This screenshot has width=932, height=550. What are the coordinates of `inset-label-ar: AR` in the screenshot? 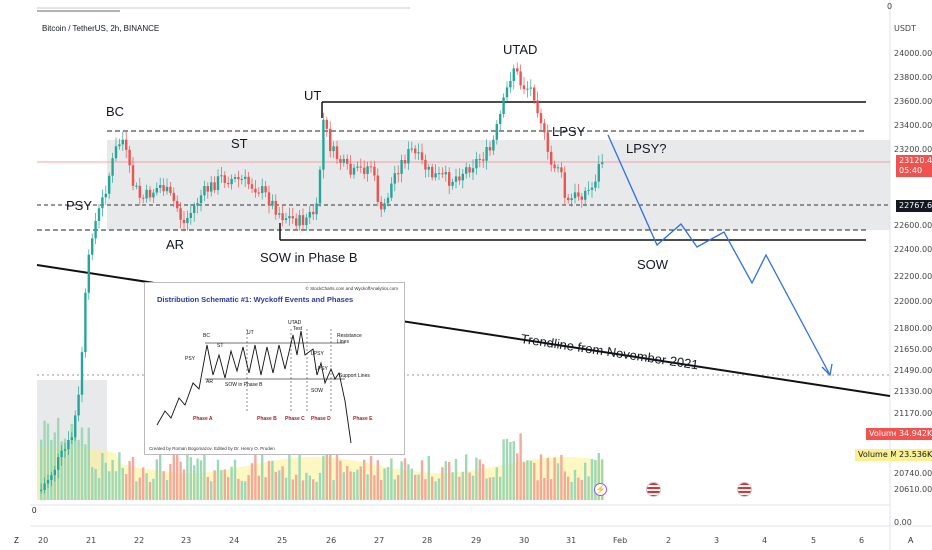 It's located at (209, 382).